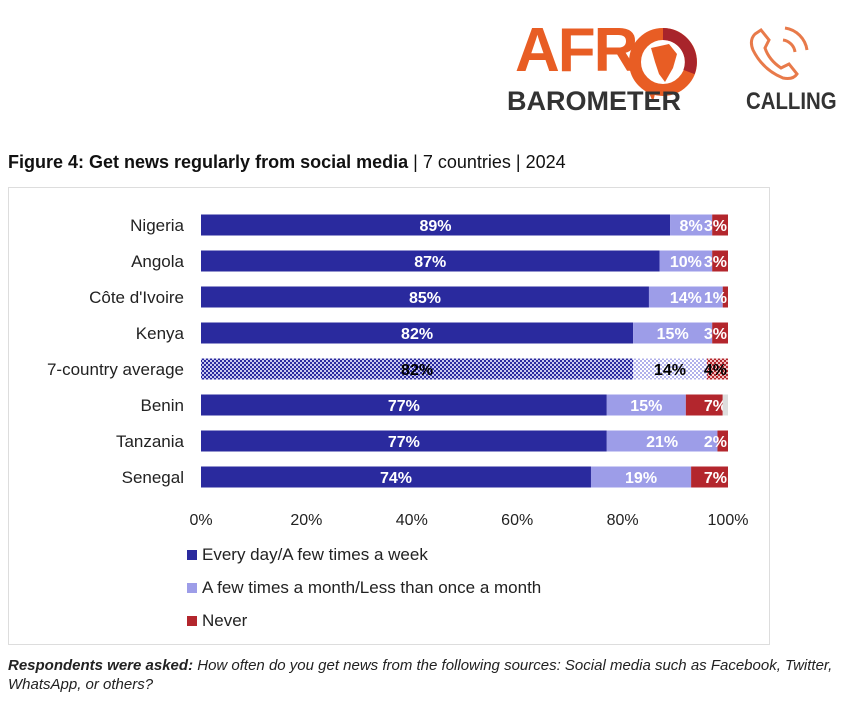 This screenshot has height=701, width=844. What do you see at coordinates (200, 520) in the screenshot?
I see `x-tick-label: 0%` at bounding box center [200, 520].